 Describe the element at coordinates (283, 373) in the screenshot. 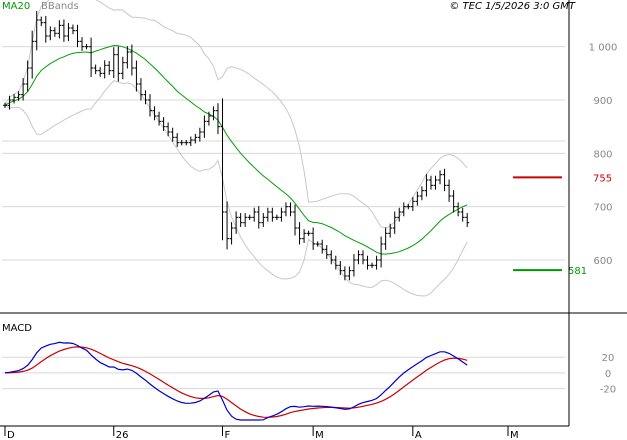

I see `macd-gridlines` at that location.